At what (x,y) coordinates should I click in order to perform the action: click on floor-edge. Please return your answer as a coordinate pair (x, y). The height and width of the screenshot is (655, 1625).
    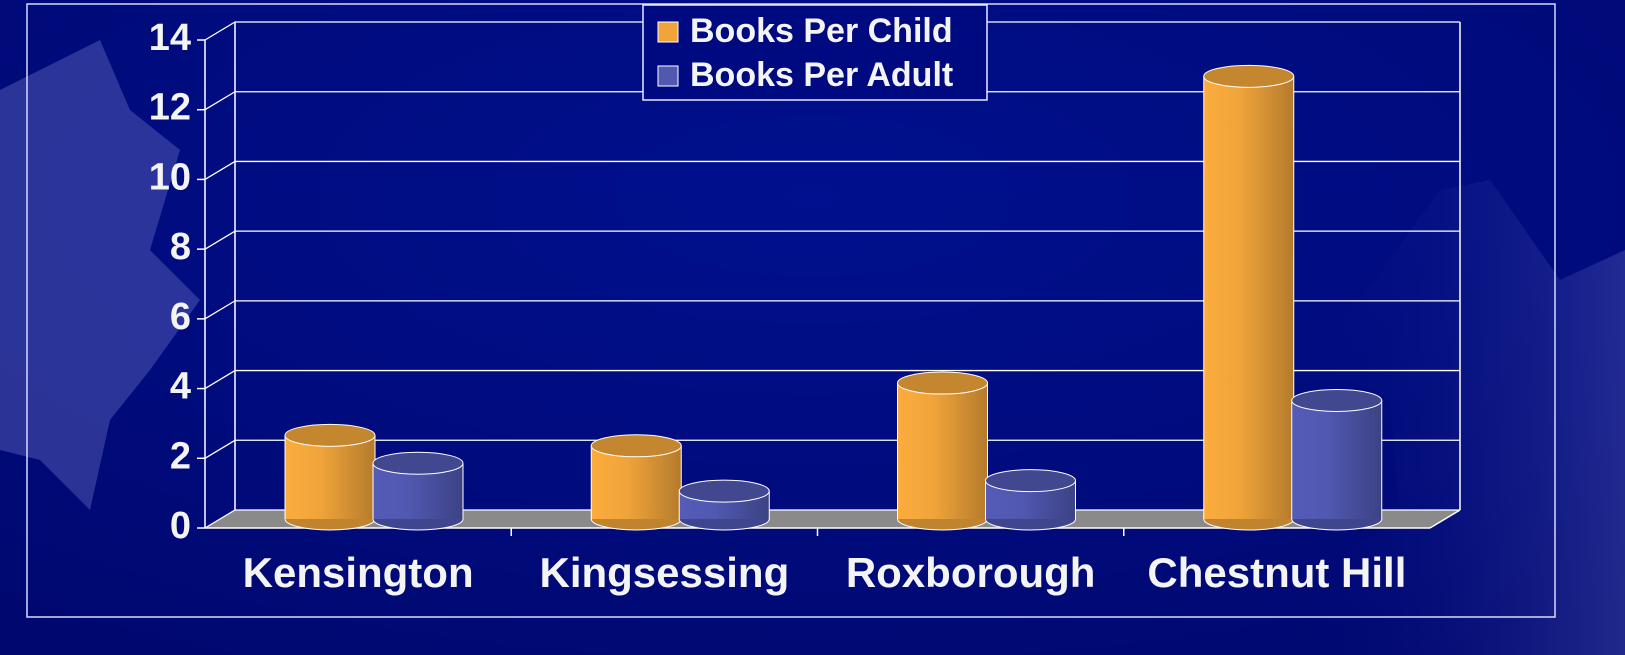
    Looking at the image, I should click on (1445, 519).